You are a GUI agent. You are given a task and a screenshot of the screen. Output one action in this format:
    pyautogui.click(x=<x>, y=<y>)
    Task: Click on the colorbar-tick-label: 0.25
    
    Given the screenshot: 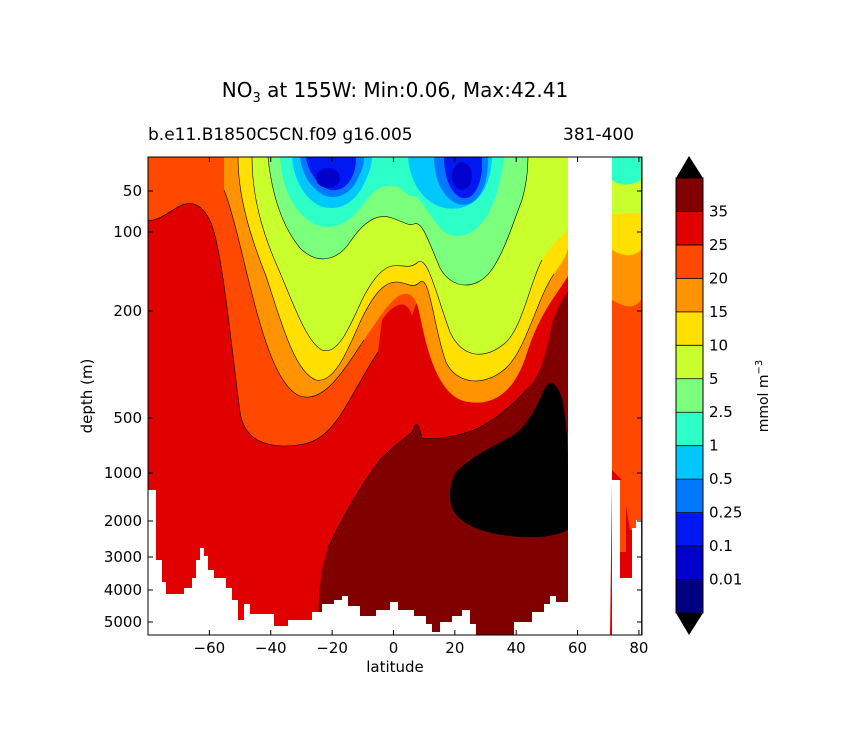 What is the action you would take?
    pyautogui.click(x=725, y=513)
    